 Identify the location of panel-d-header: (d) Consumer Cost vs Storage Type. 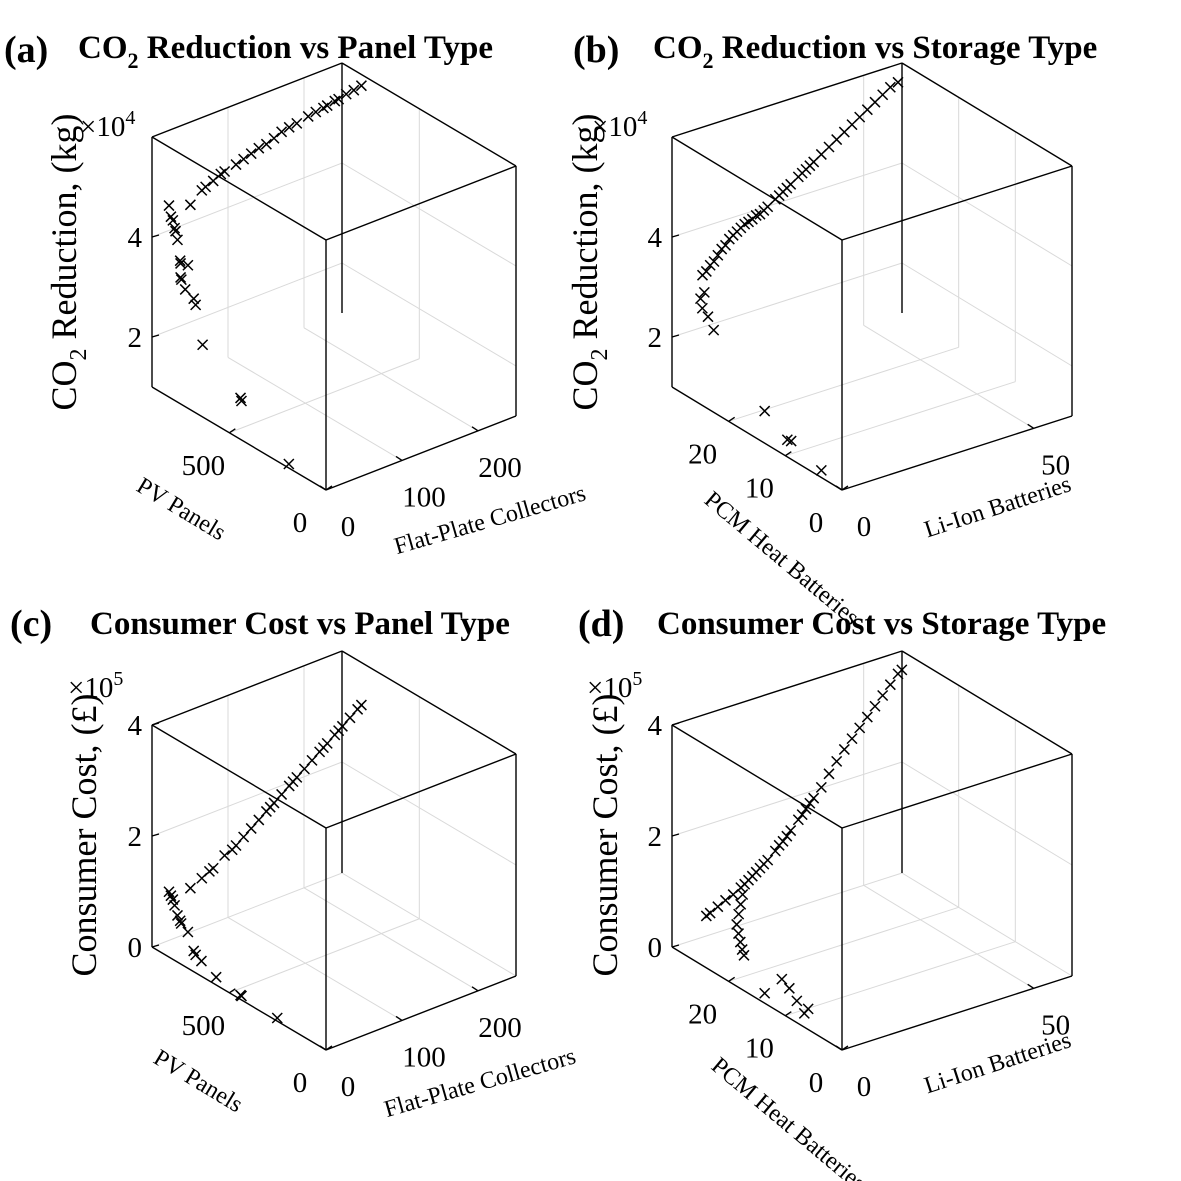
(842, 624).